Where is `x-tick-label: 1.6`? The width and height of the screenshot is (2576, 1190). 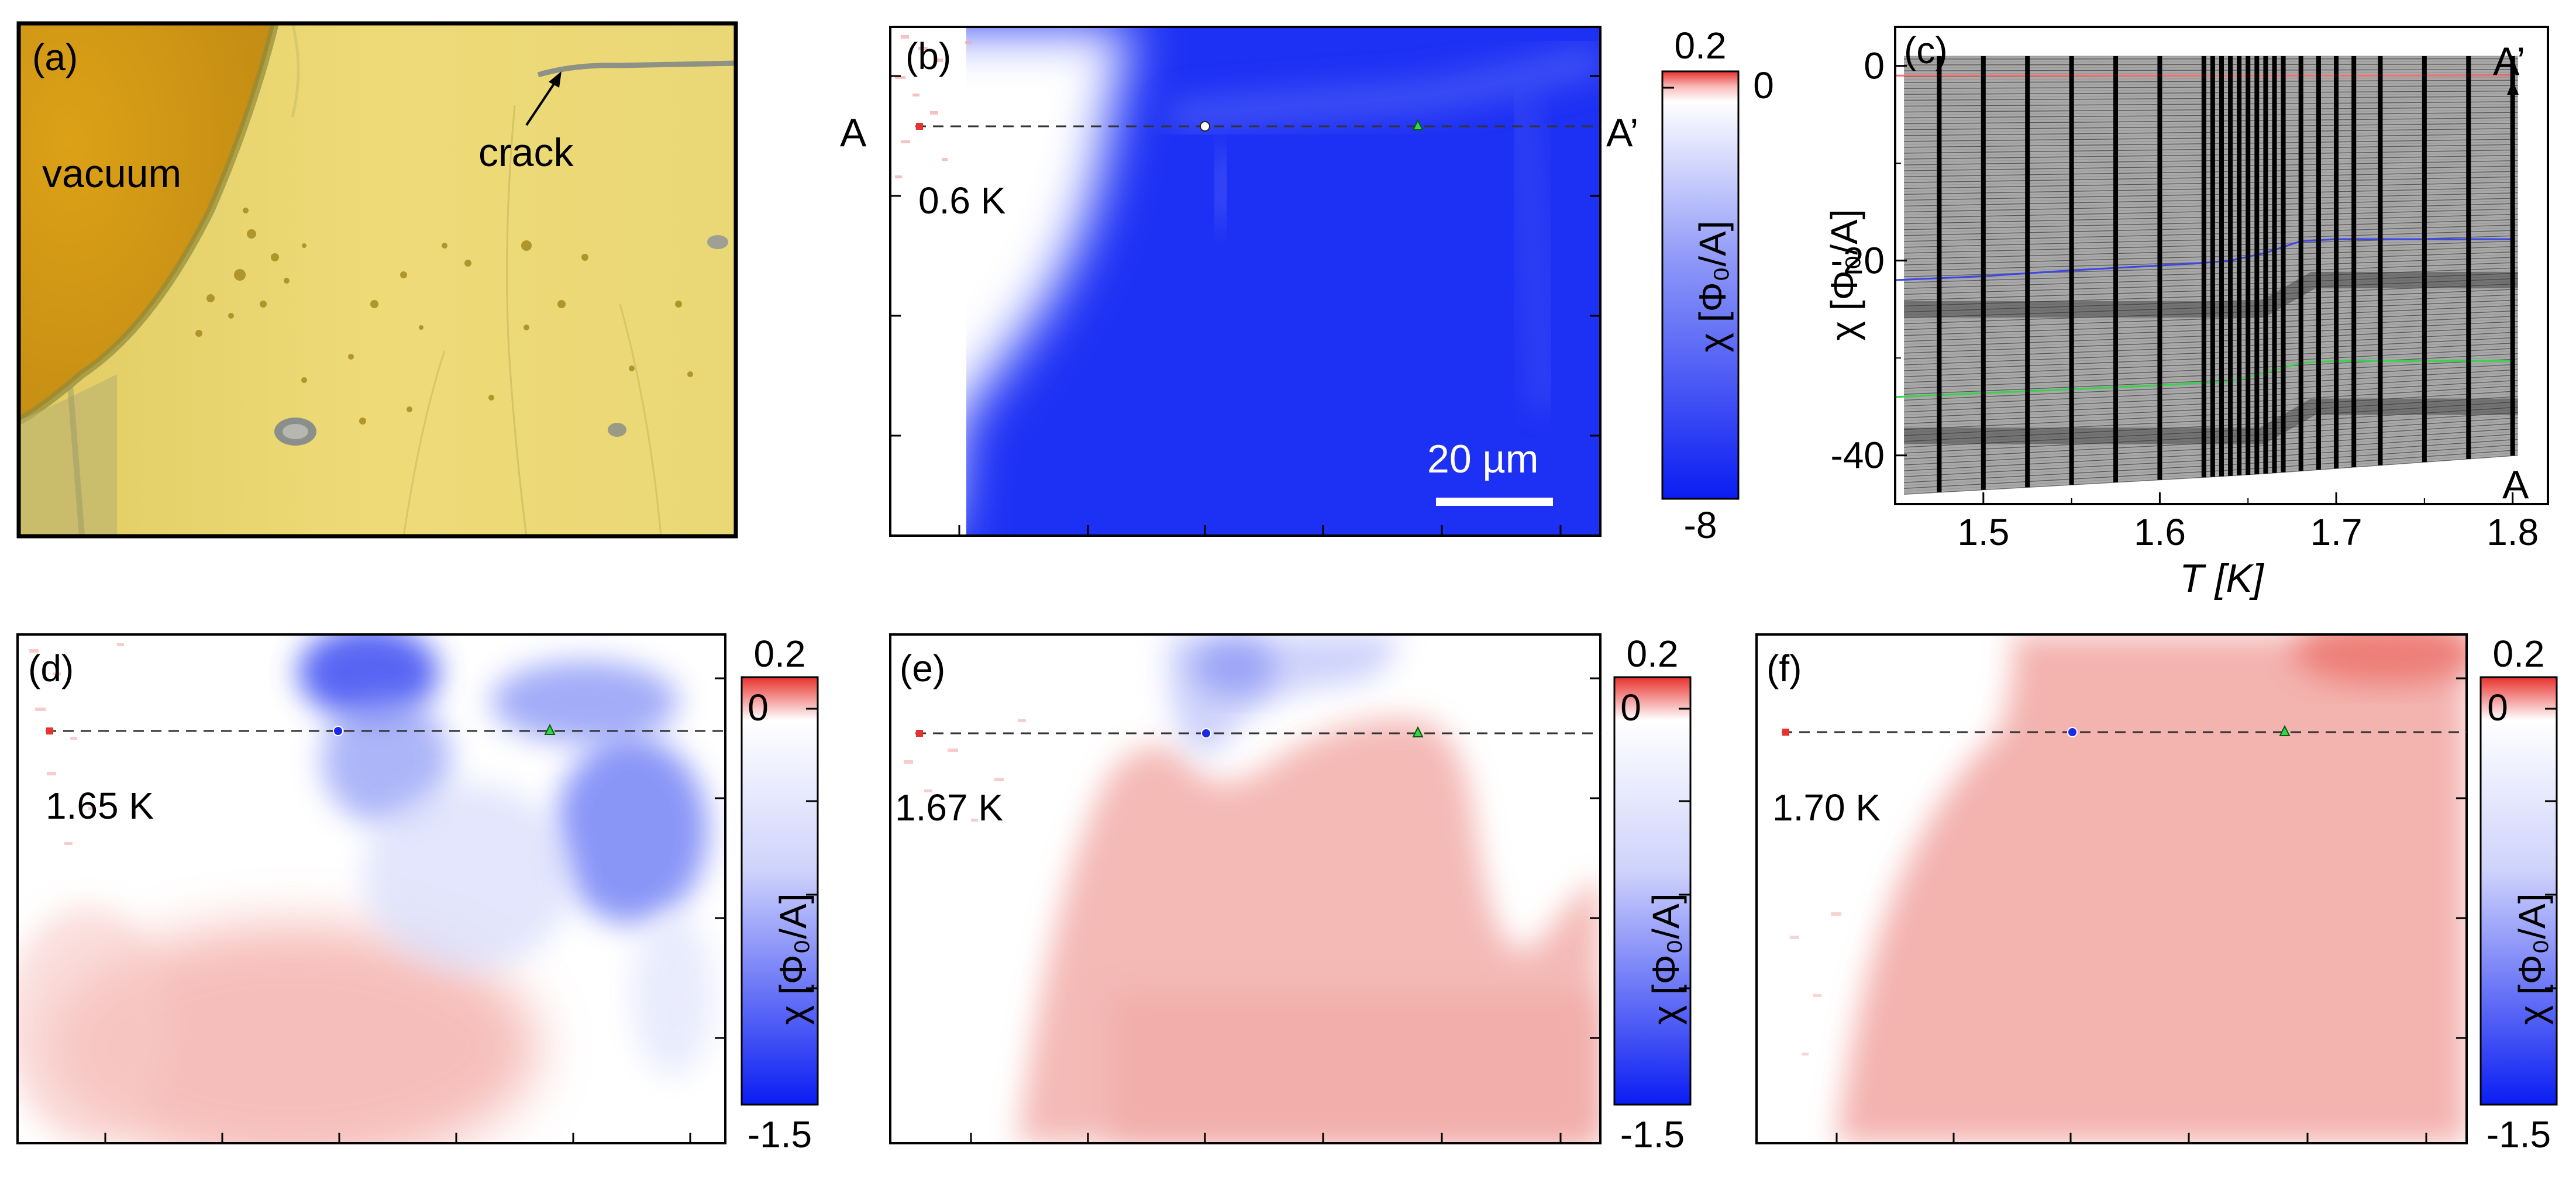
x-tick-label: 1.6 is located at coordinates (2160, 532).